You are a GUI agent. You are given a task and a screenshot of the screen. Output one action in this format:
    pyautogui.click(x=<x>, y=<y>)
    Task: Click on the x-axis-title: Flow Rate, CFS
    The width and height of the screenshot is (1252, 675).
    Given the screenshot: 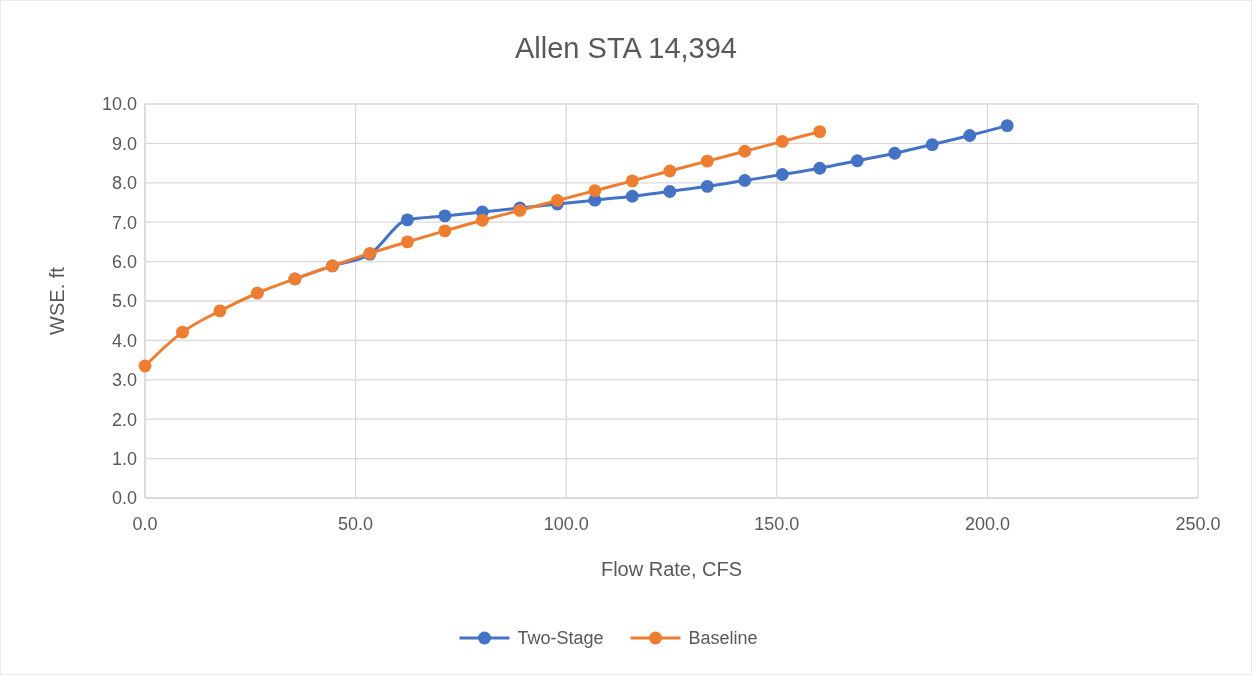 What is the action you would take?
    pyautogui.click(x=671, y=569)
    